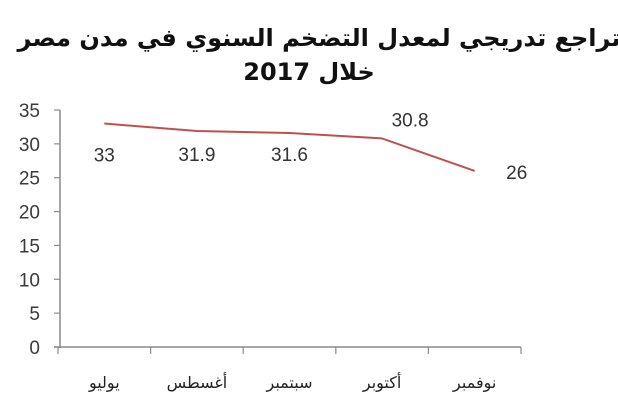 Image resolution: width=618 pixels, height=412 pixels. Describe the element at coordinates (29, 145) in the screenshot. I see `y-tick-label: 30` at that location.